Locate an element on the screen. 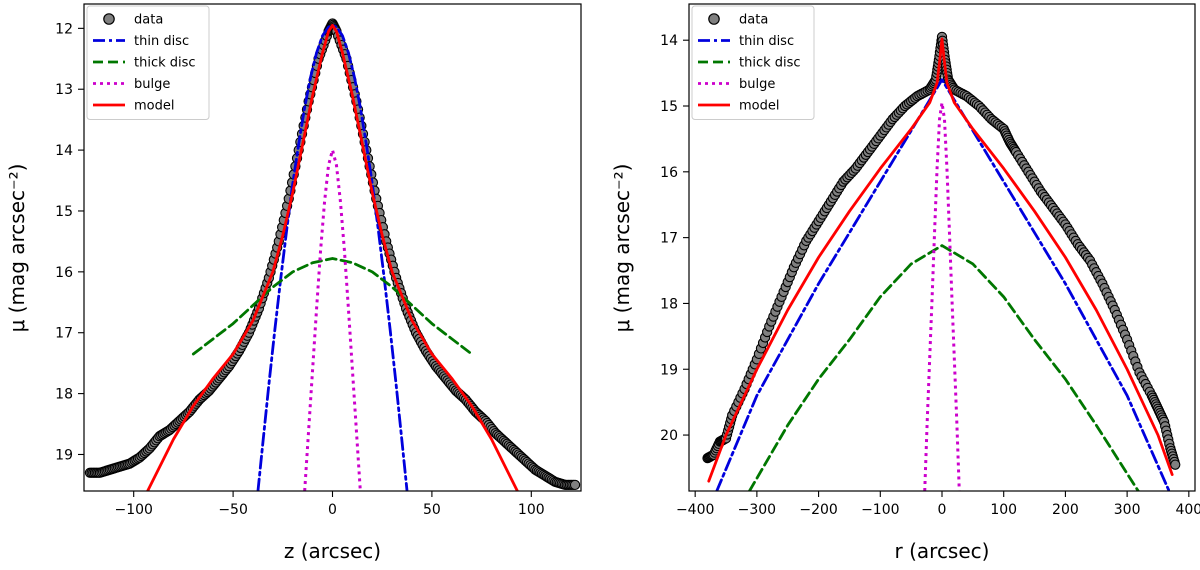  x-tick-label: 400 is located at coordinates (1187, 510).